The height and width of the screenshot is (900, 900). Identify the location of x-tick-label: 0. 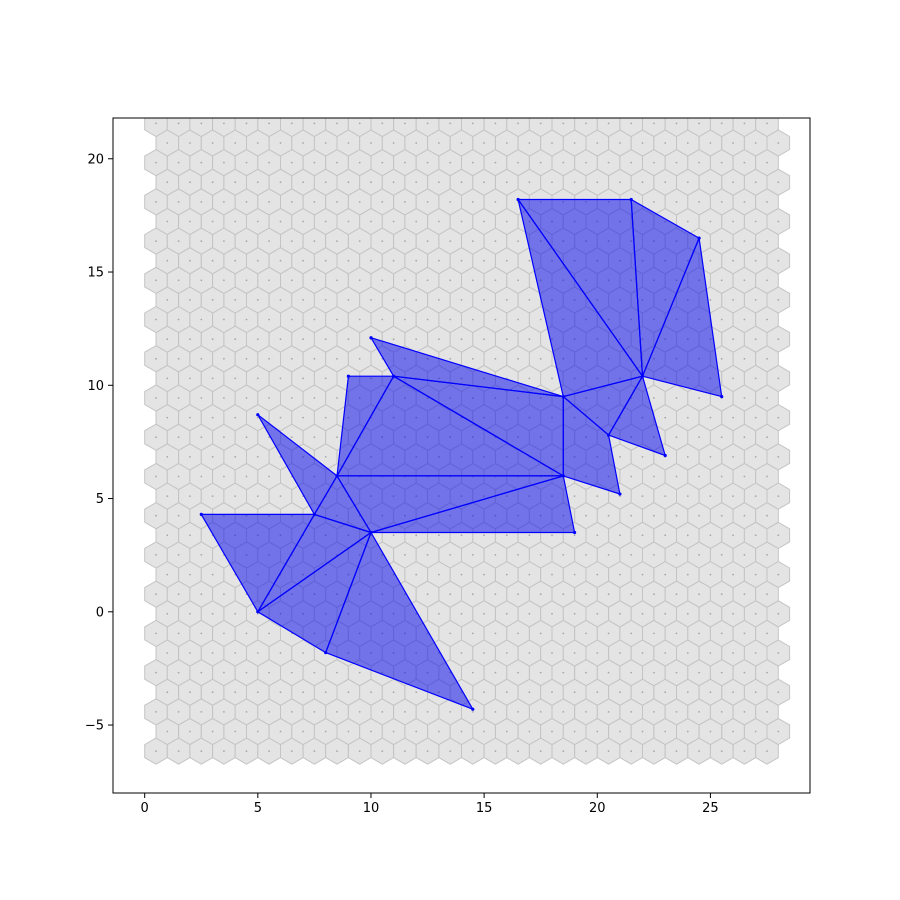
(145, 808).